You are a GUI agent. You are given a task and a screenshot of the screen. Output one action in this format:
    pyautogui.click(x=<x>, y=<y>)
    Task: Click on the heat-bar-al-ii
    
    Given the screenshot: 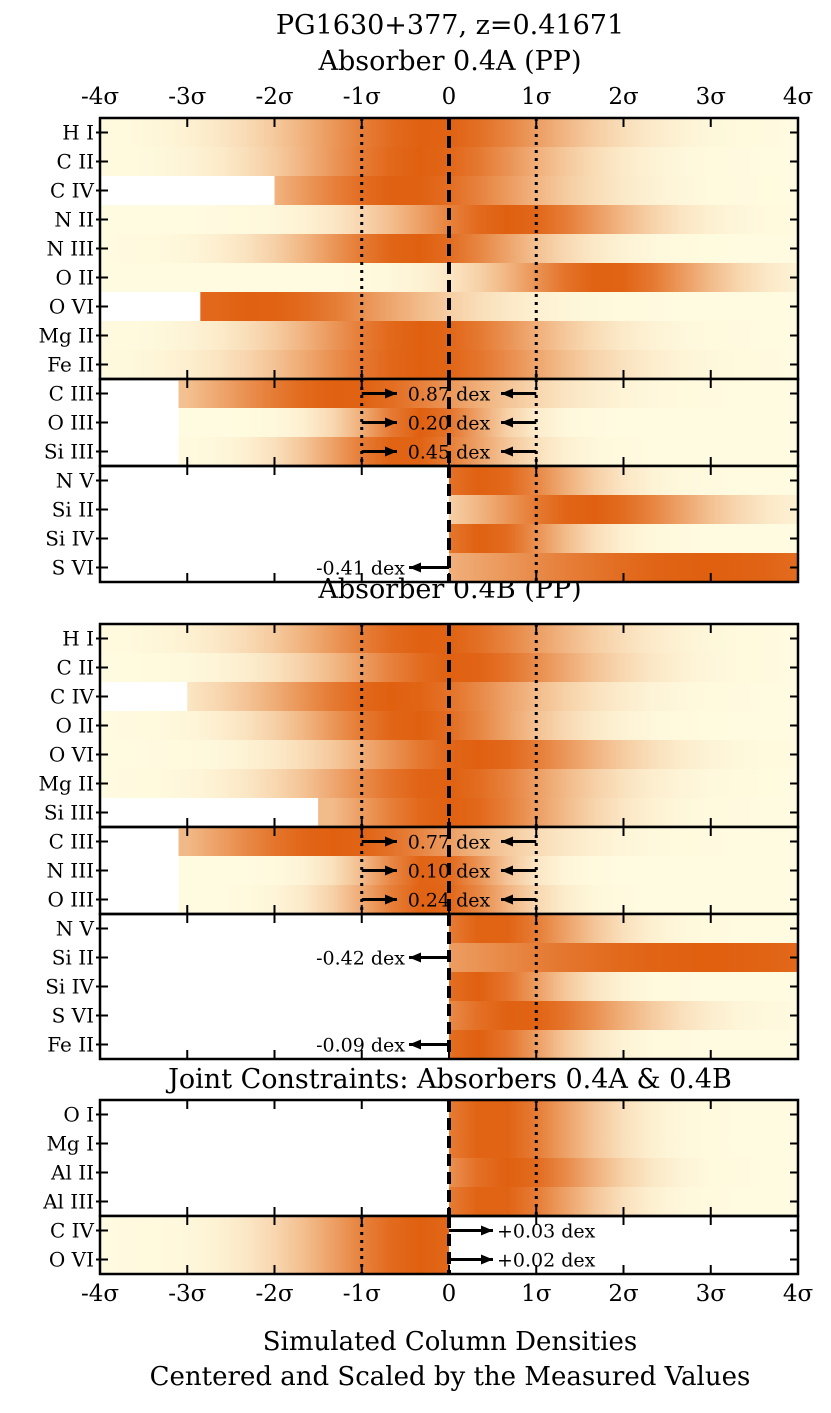 What is the action you would take?
    pyautogui.click(x=623, y=1172)
    